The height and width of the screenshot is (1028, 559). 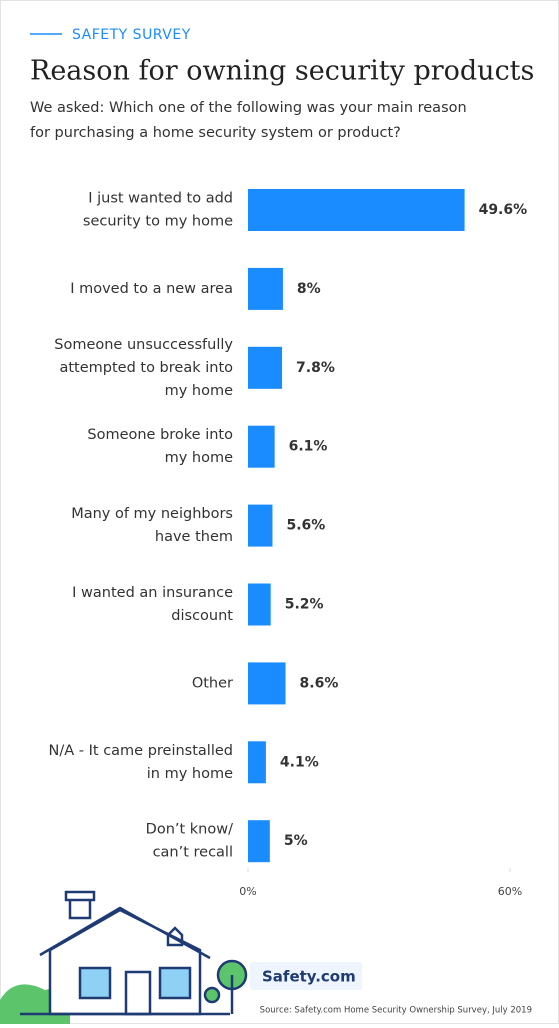 I want to click on value-label: 5.6%, so click(x=305, y=526).